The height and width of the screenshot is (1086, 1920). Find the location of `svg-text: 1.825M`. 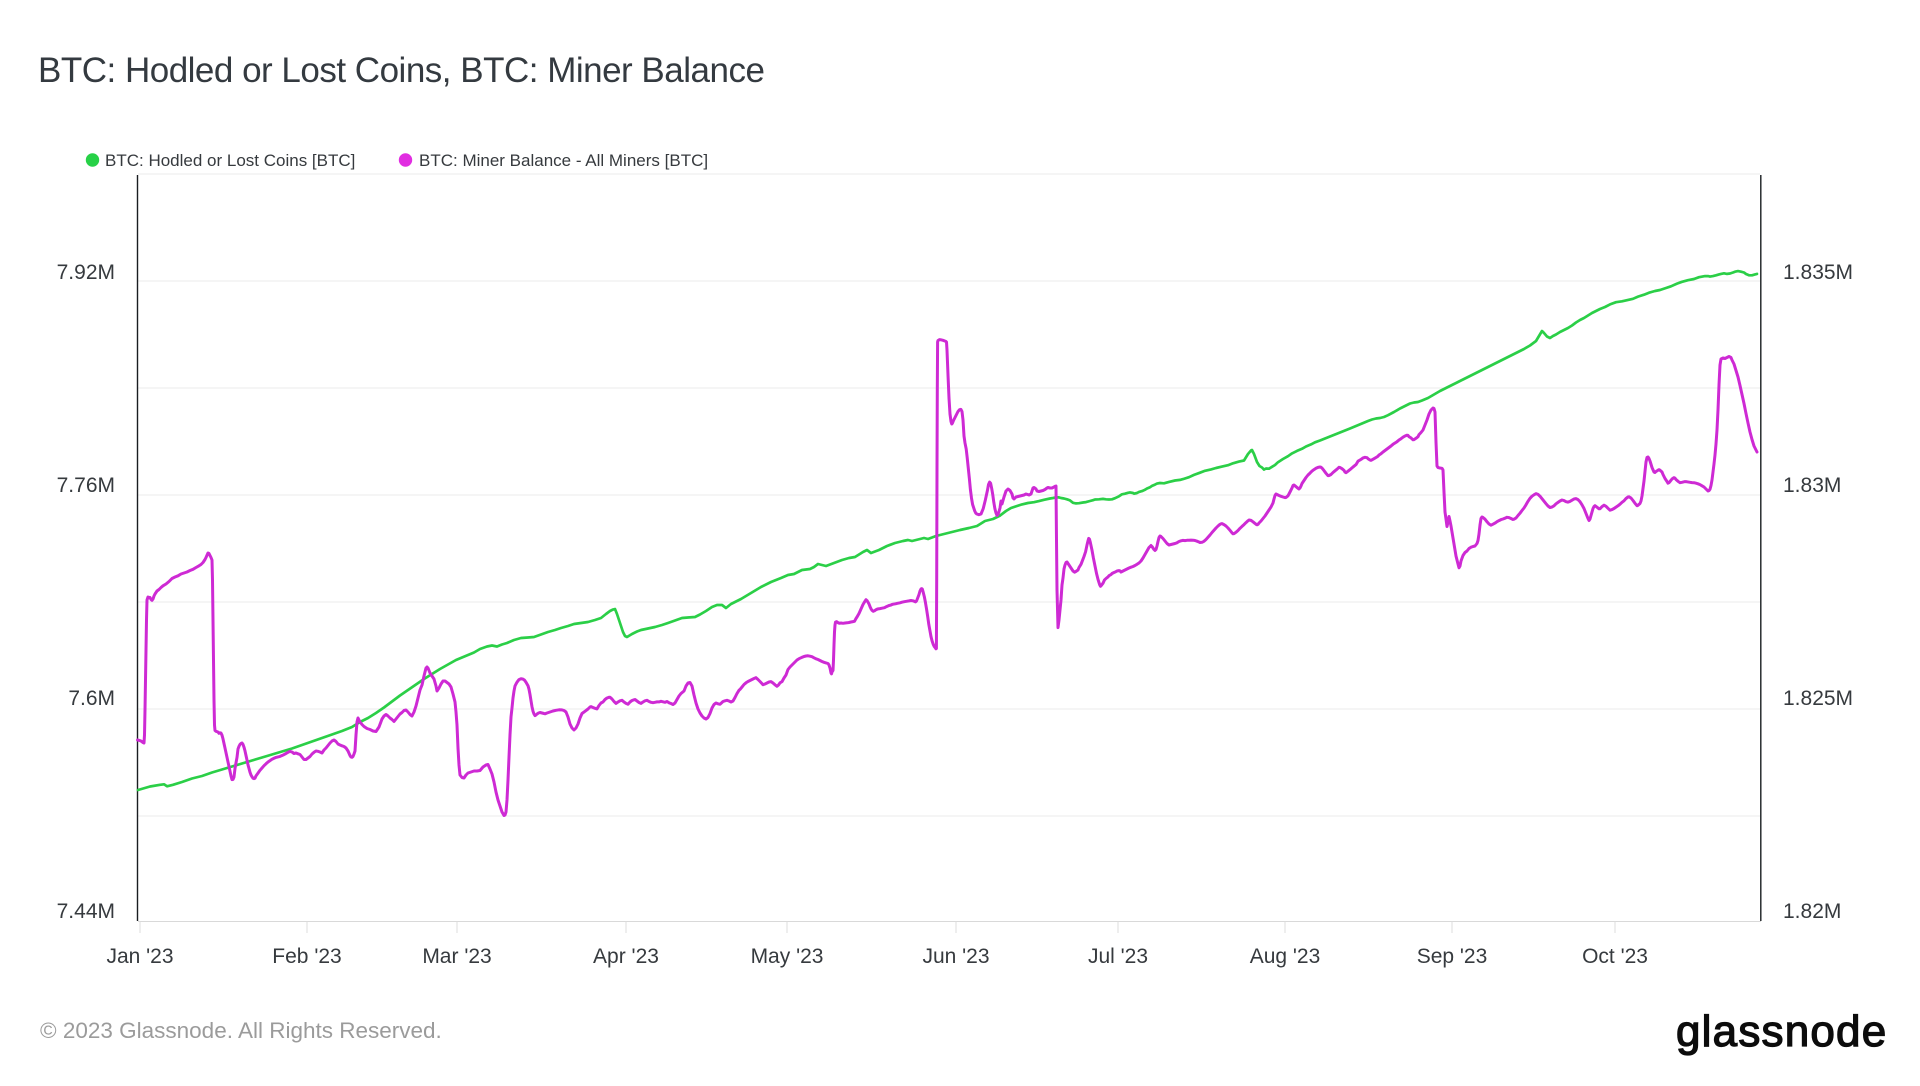

svg-text: 1.825M is located at coordinates (1818, 698).